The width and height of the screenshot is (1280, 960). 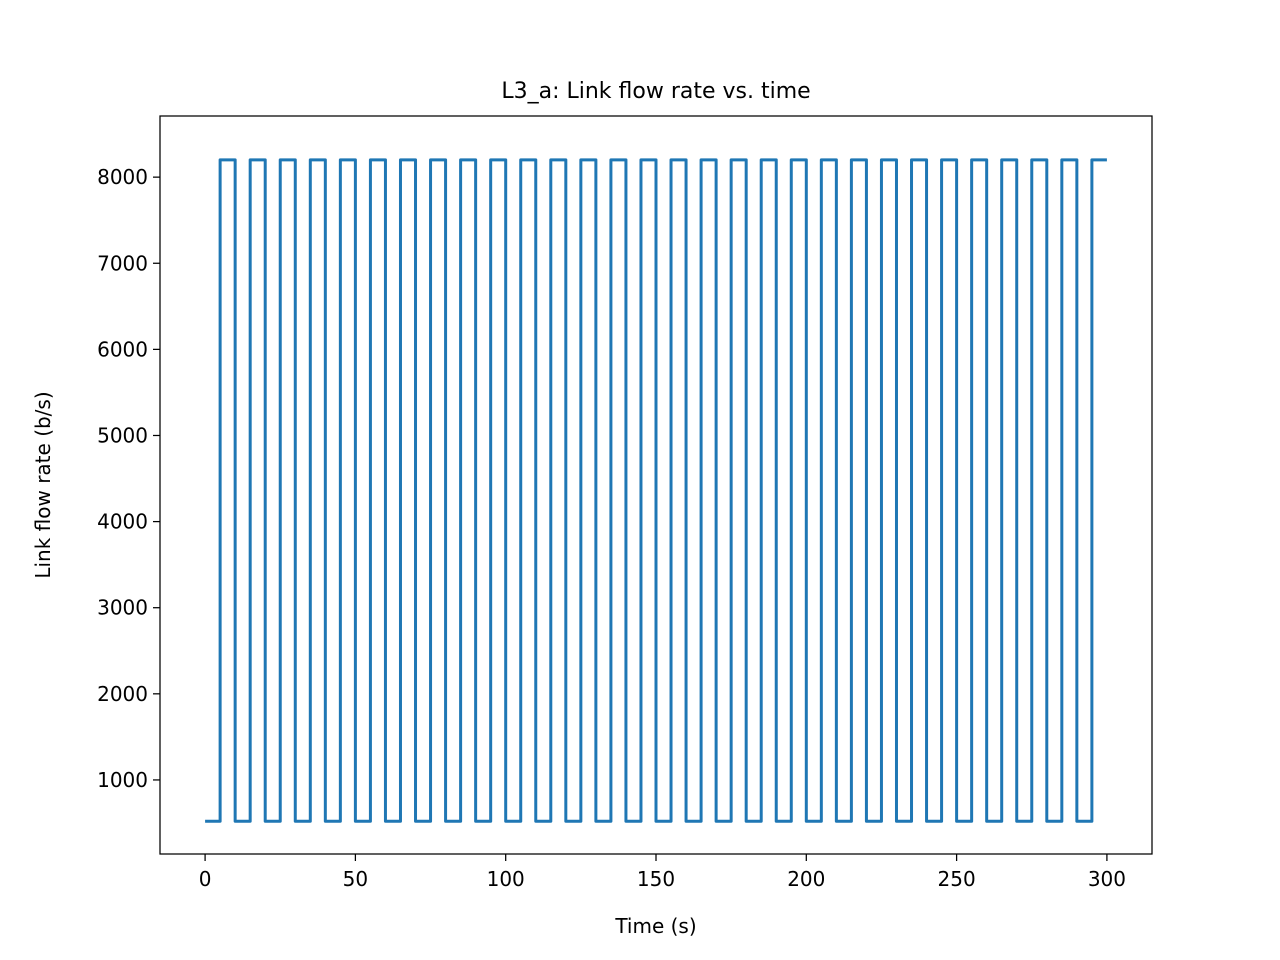 I want to click on x-tick-label: 150, so click(x=656, y=879).